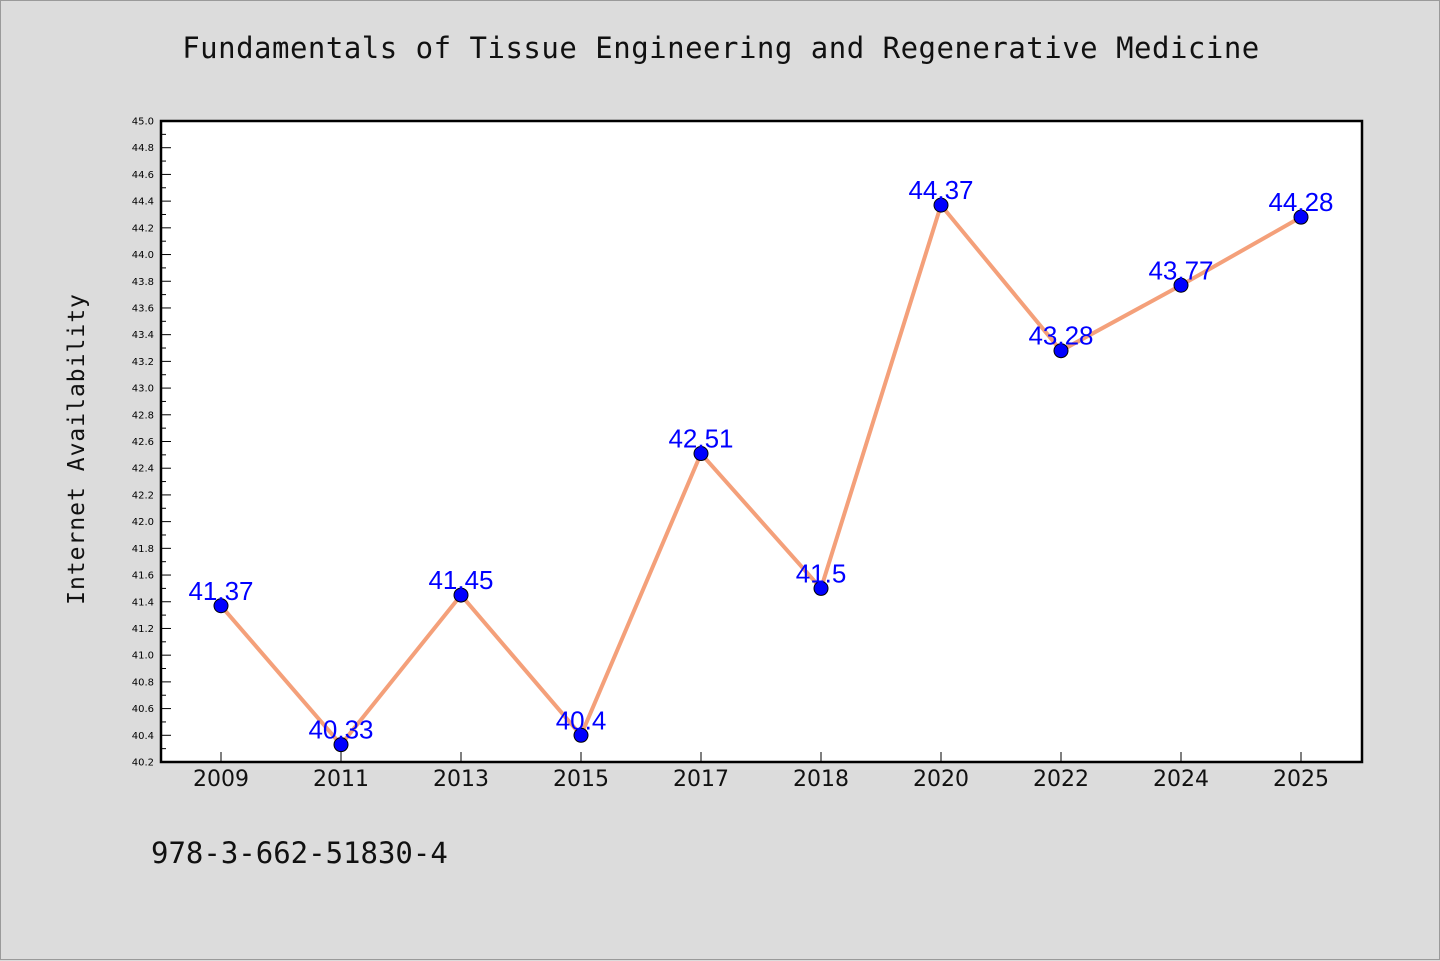  What do you see at coordinates (143, 389) in the screenshot?
I see `y-tick-label: 43.0` at bounding box center [143, 389].